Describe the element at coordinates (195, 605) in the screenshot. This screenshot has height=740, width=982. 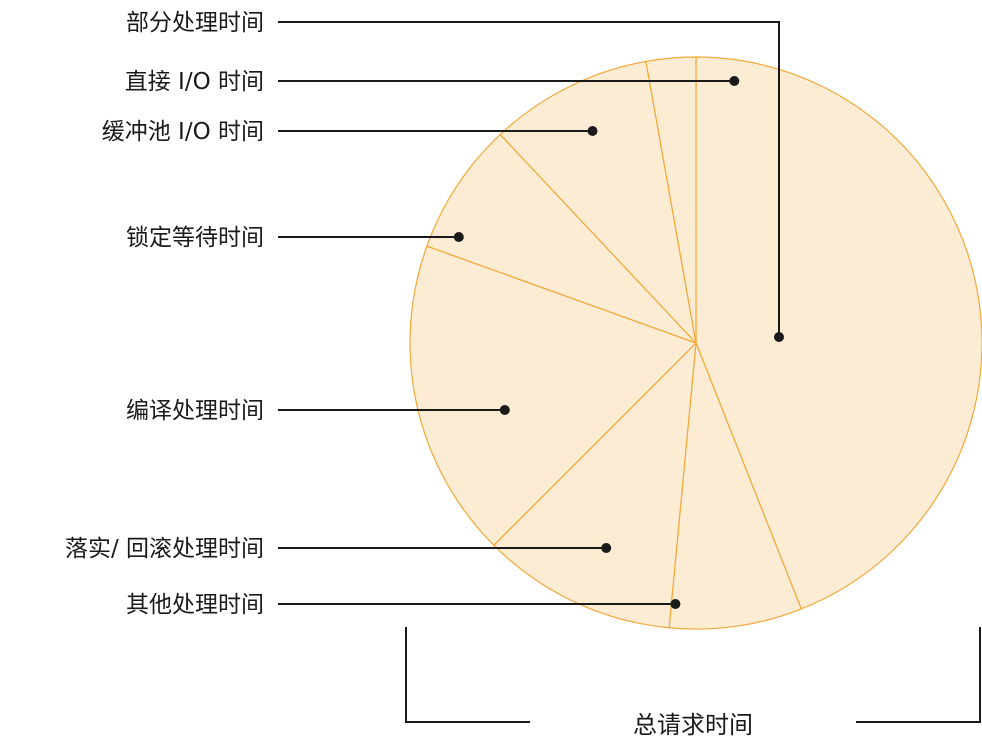
I see `slice-label: 其他处理时间` at that location.